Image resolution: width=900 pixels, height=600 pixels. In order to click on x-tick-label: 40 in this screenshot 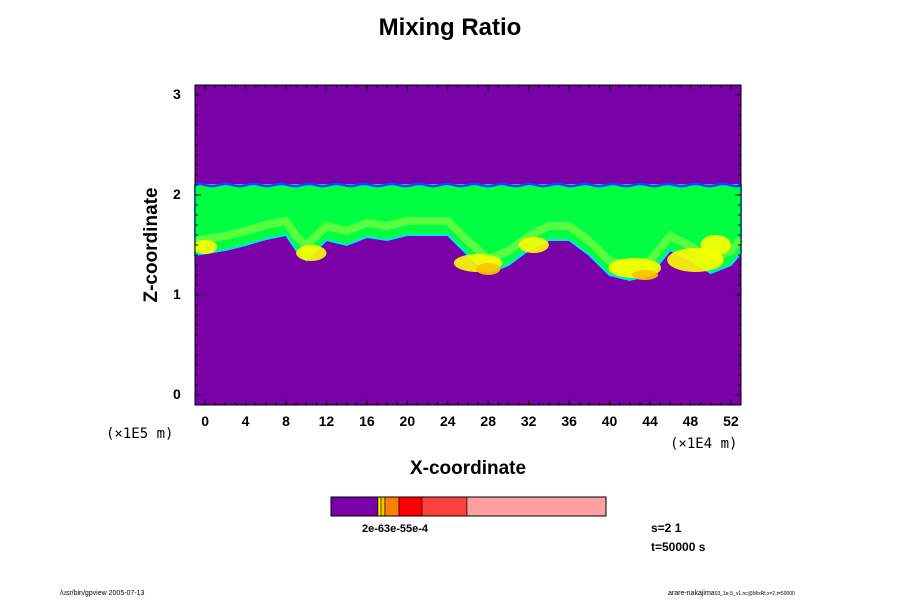, I will do `click(609, 421)`.